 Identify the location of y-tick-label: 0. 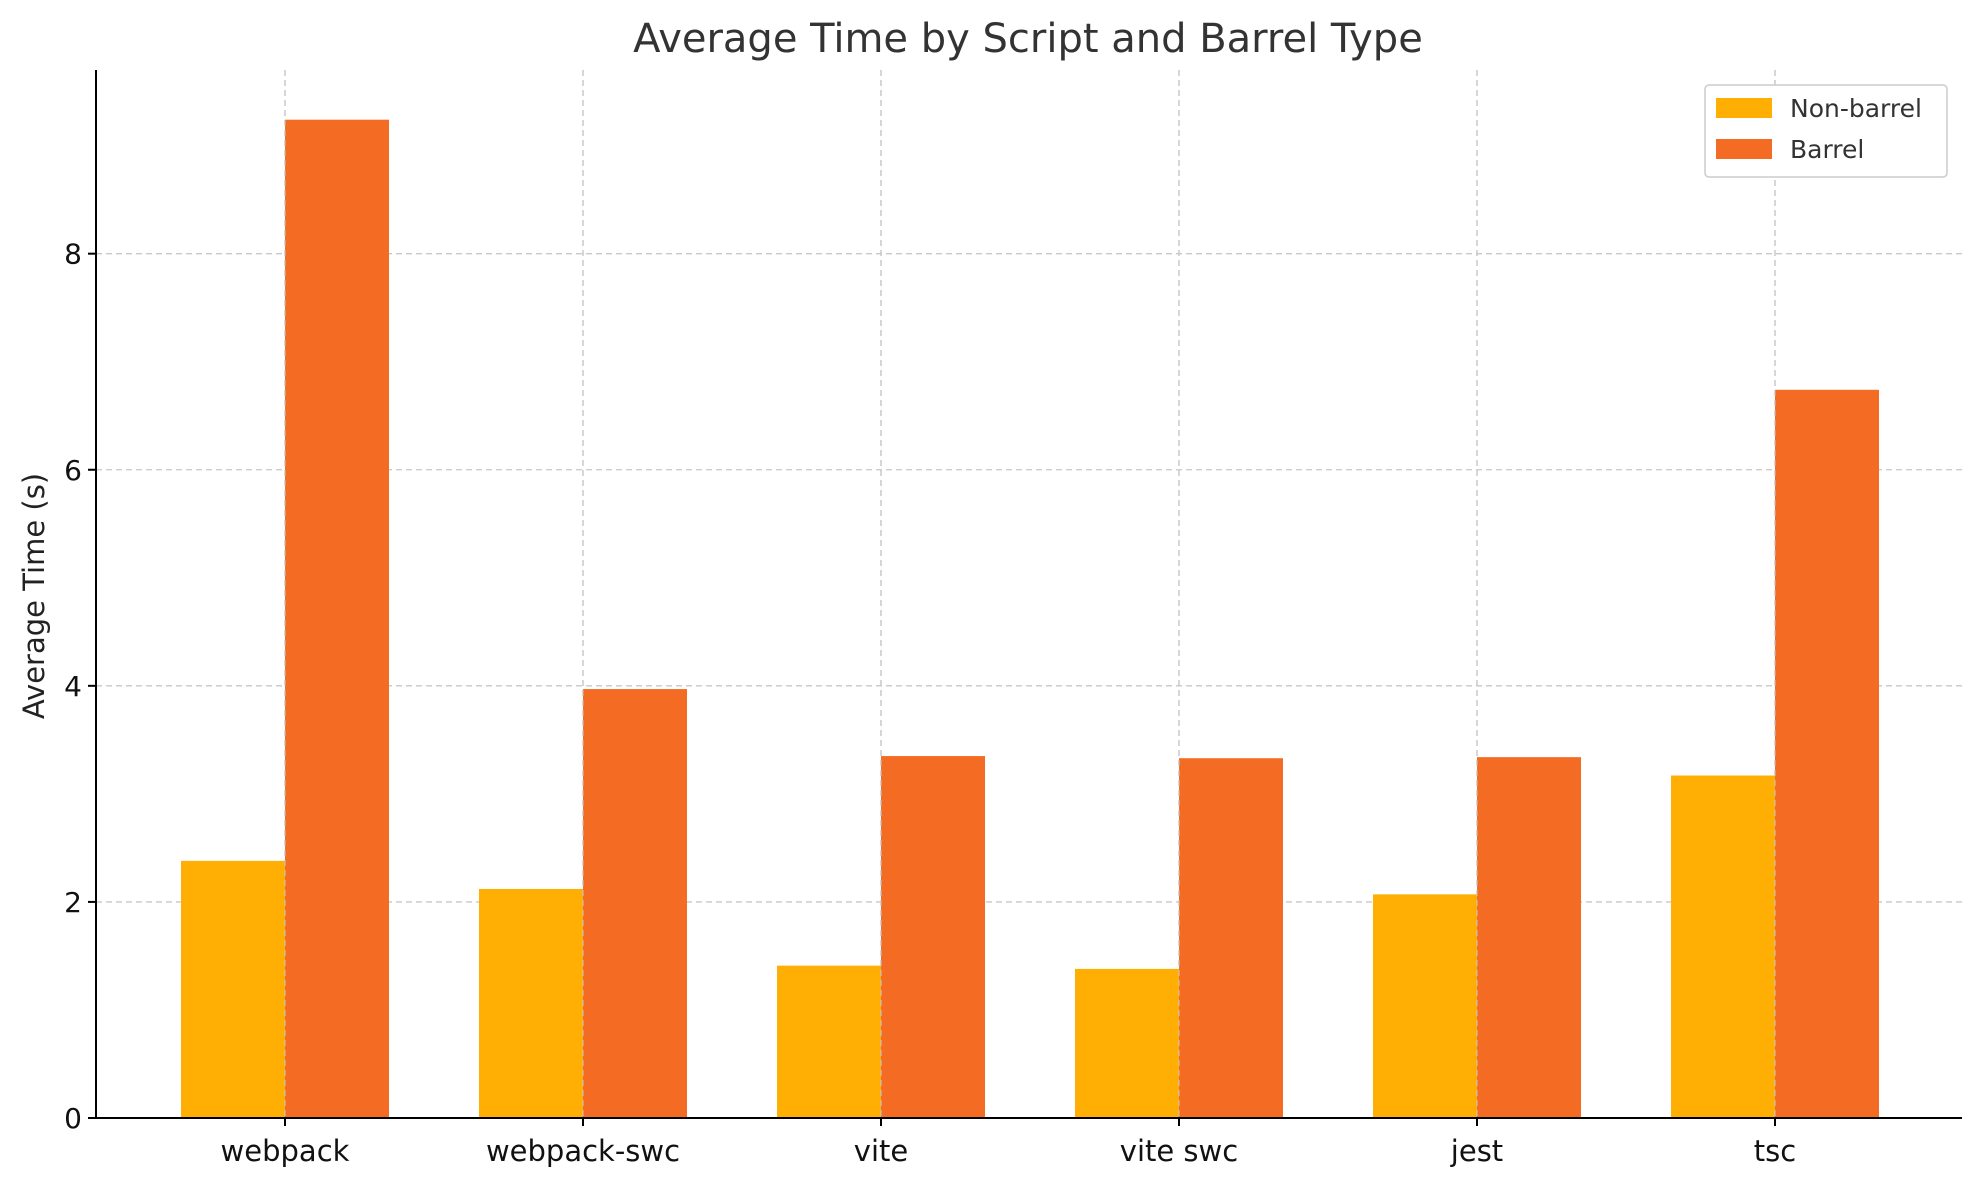
(73, 1118).